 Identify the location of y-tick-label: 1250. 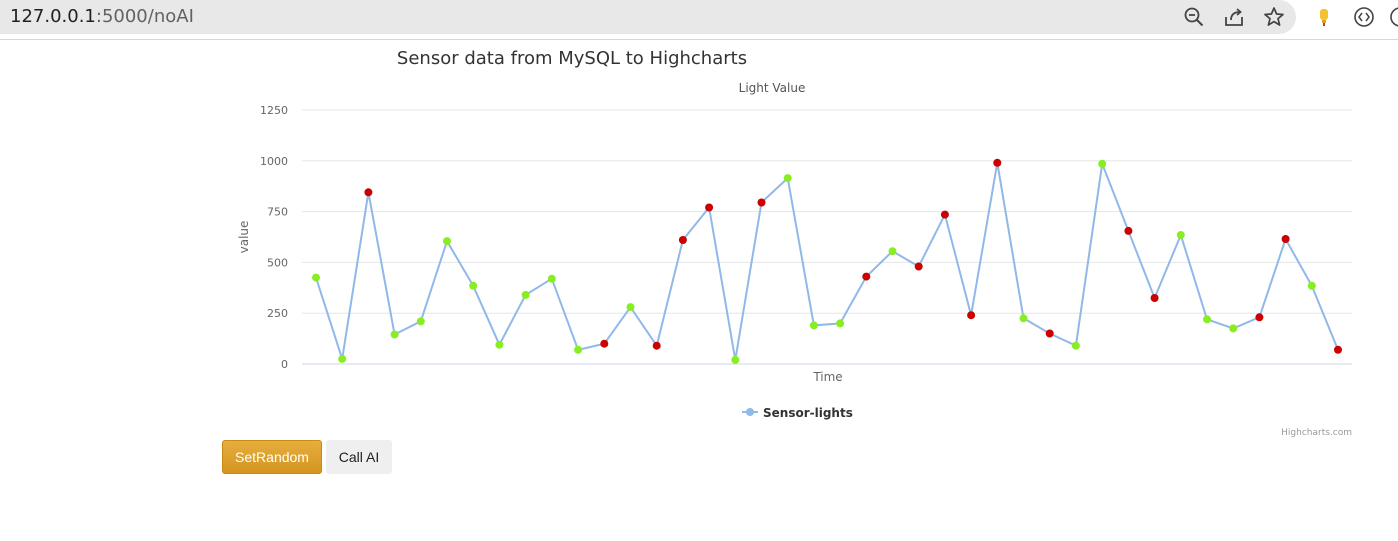
(274, 110).